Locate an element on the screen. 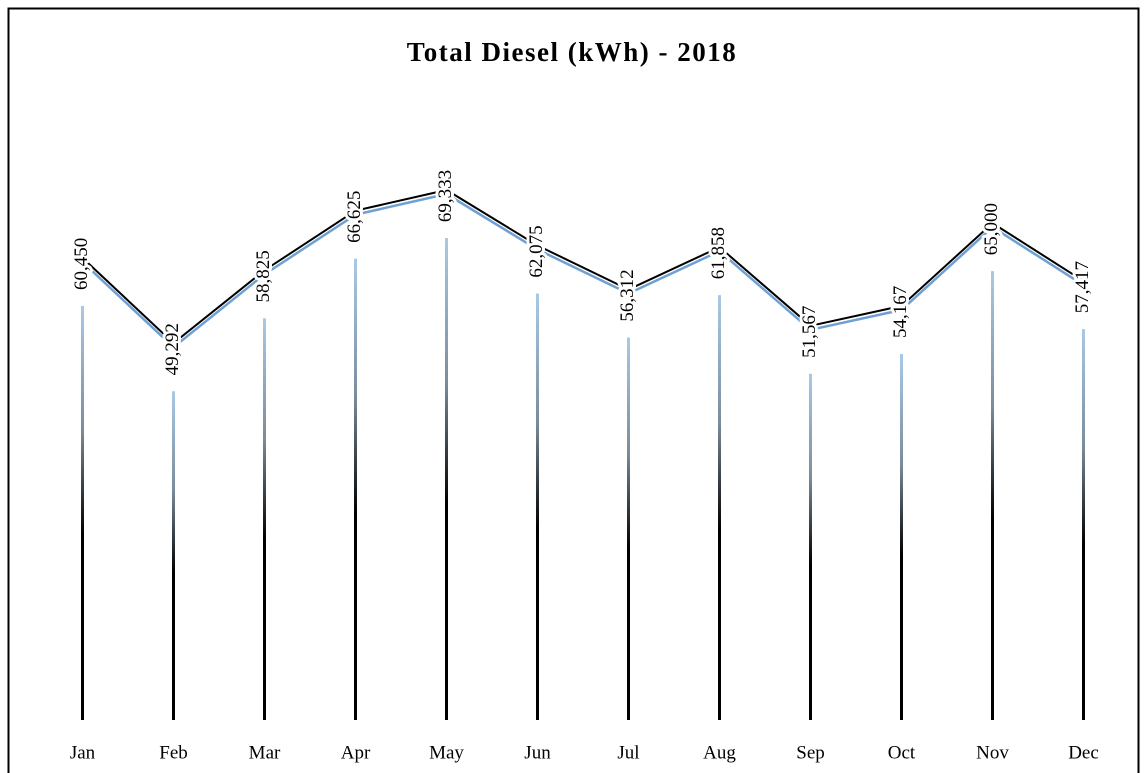 Image resolution: width=1145 pixels, height=773 pixels. x-tick-label: Apr is located at coordinates (356, 752).